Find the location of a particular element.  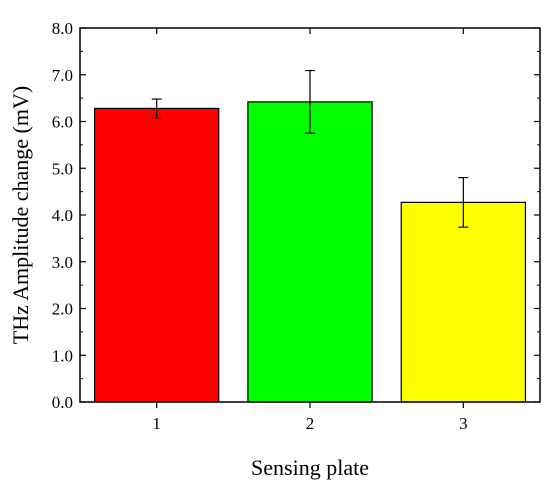

y-tick-label: 8.0 is located at coordinates (62, 28).